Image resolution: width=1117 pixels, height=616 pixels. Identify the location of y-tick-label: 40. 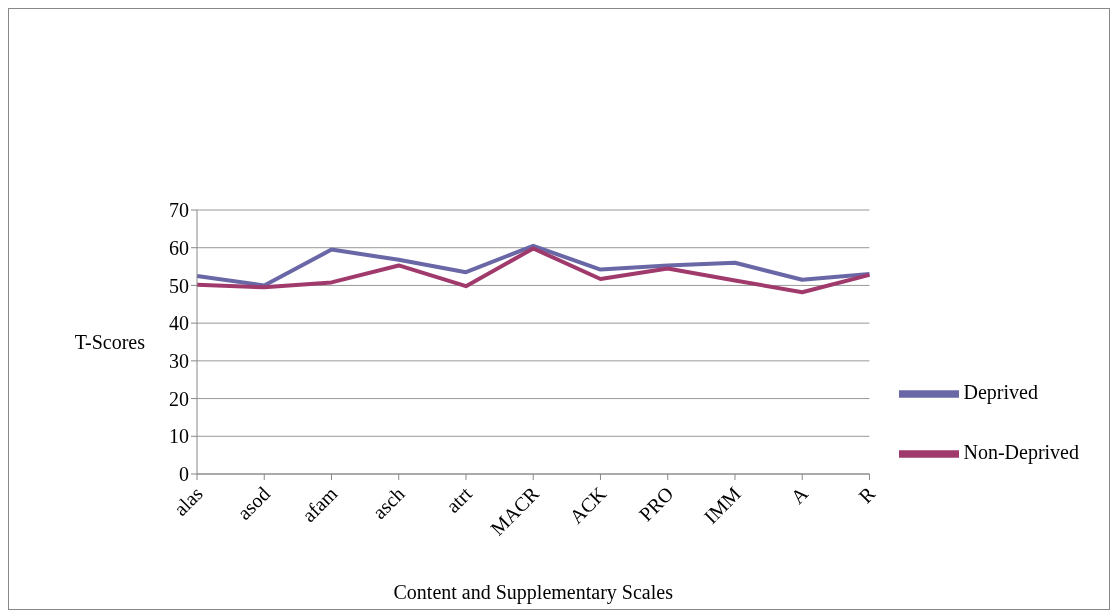
(179, 323).